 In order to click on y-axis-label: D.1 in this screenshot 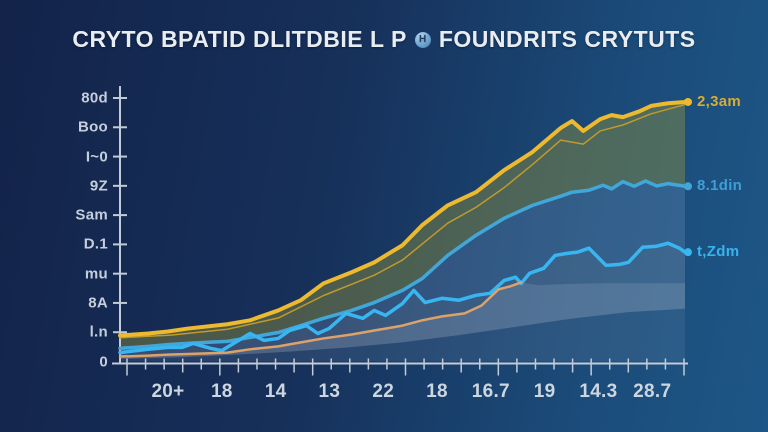, I will do `click(95, 244)`.